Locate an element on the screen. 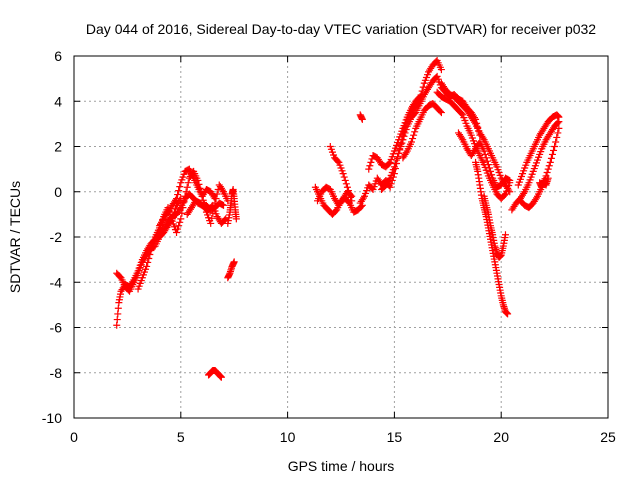  y-tick-label: -4 is located at coordinates (56, 282).